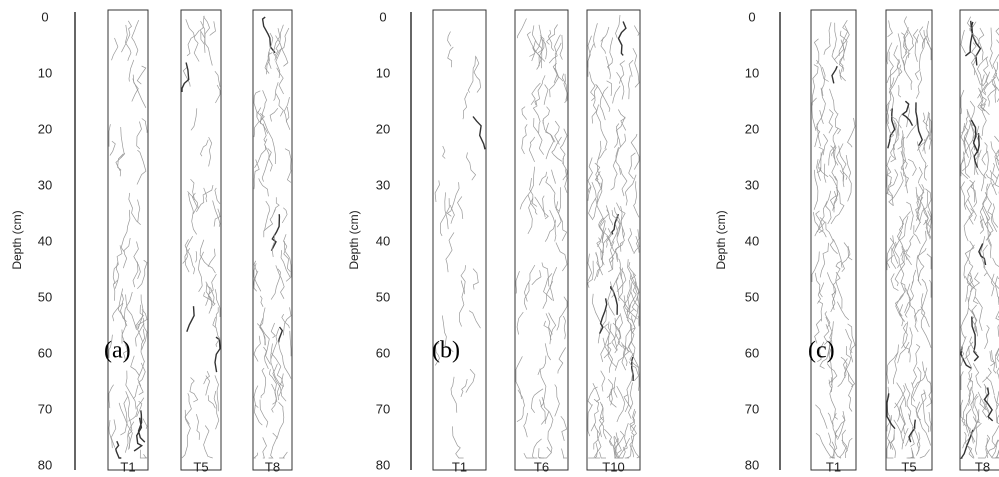  I want to click on depth-tick-label: 20, so click(383, 128).